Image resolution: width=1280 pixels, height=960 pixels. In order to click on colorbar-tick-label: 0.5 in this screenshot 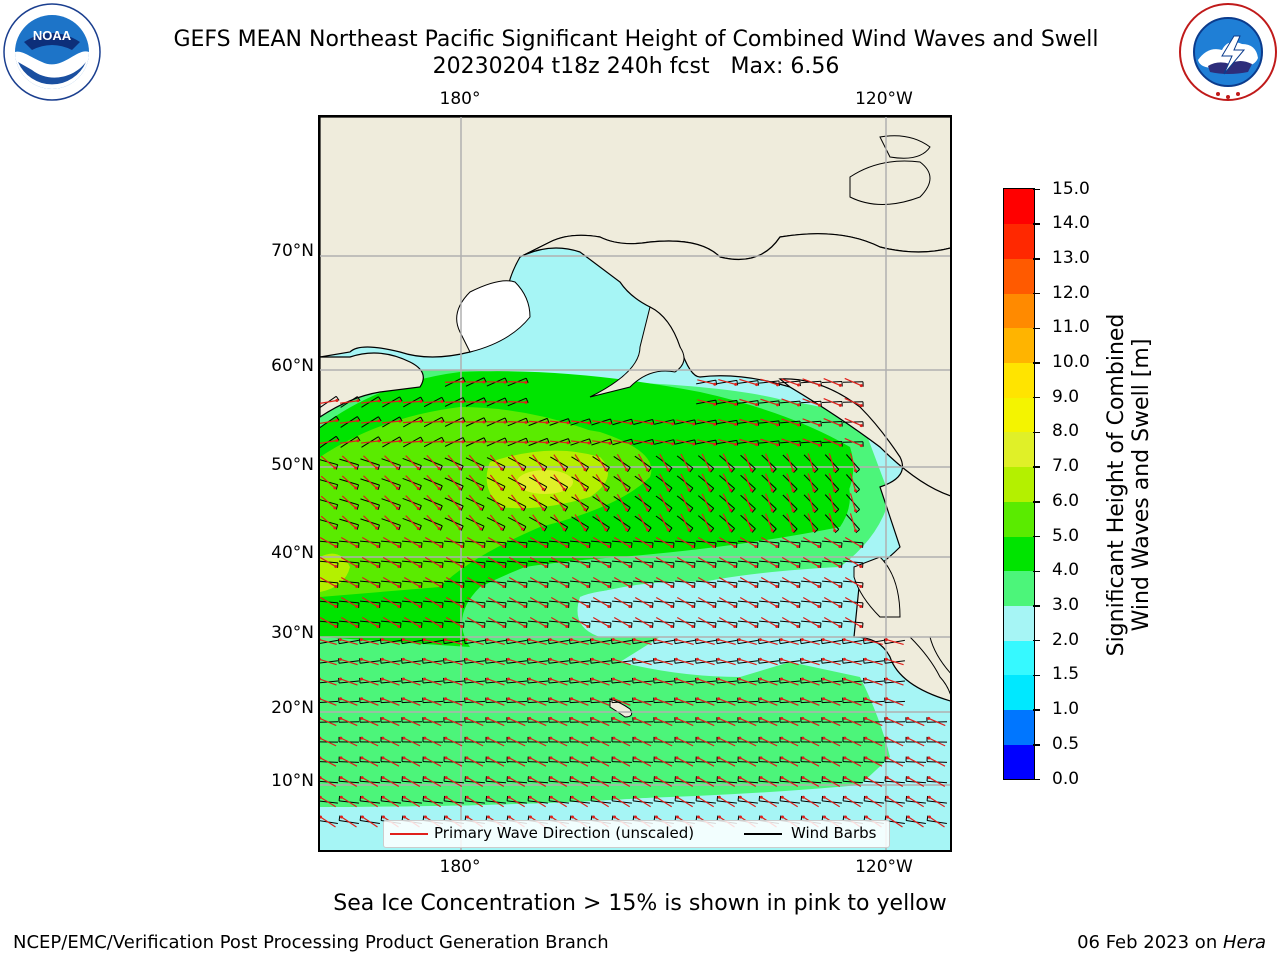, I will do `click(1066, 743)`.